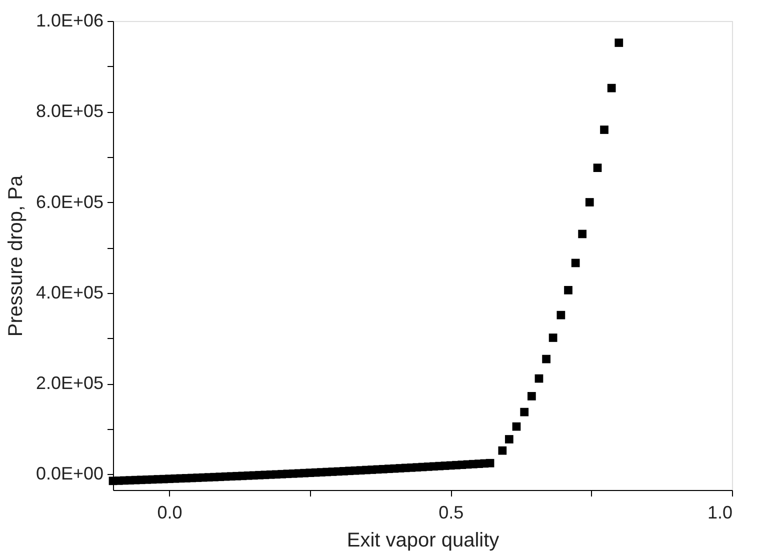 The width and height of the screenshot is (767, 552). What do you see at coordinates (70, 202) in the screenshot?
I see `y-tick-label: 6.0E+05` at bounding box center [70, 202].